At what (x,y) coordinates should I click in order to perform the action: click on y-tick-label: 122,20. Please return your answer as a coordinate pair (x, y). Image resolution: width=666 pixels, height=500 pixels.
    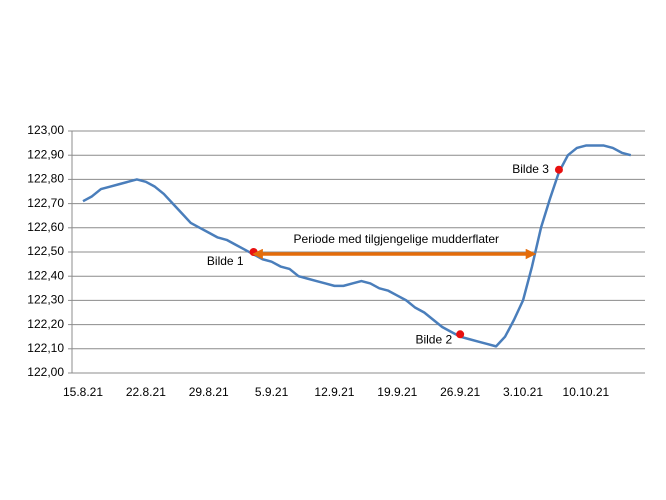
    Looking at the image, I should click on (45, 324).